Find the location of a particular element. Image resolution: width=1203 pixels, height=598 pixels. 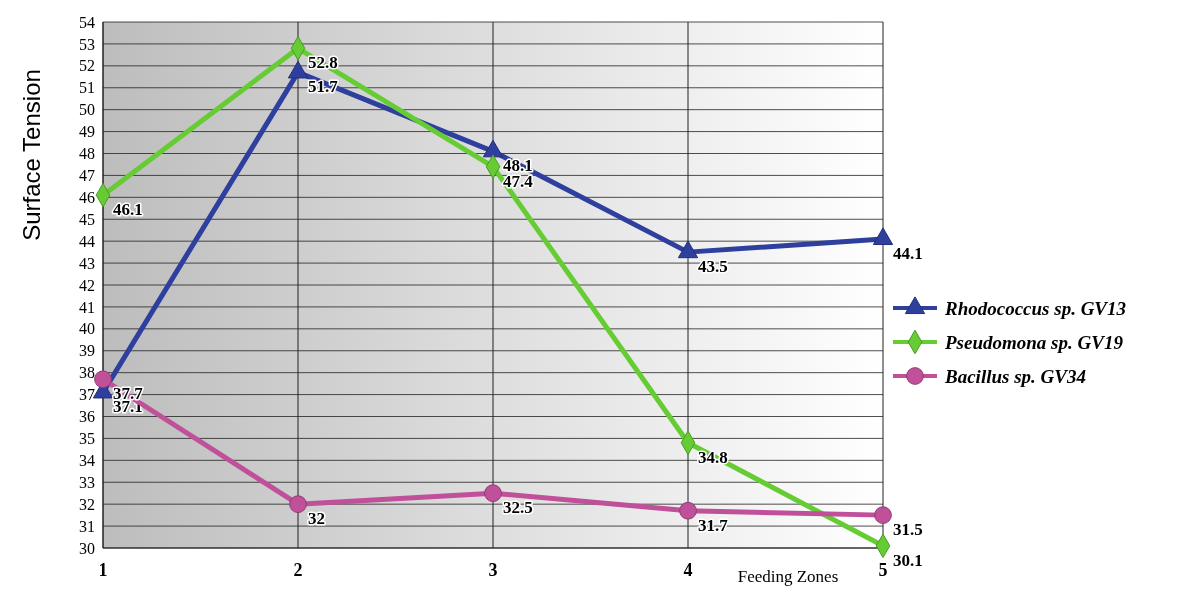

y-tick-label: 50 is located at coordinates (87, 110).